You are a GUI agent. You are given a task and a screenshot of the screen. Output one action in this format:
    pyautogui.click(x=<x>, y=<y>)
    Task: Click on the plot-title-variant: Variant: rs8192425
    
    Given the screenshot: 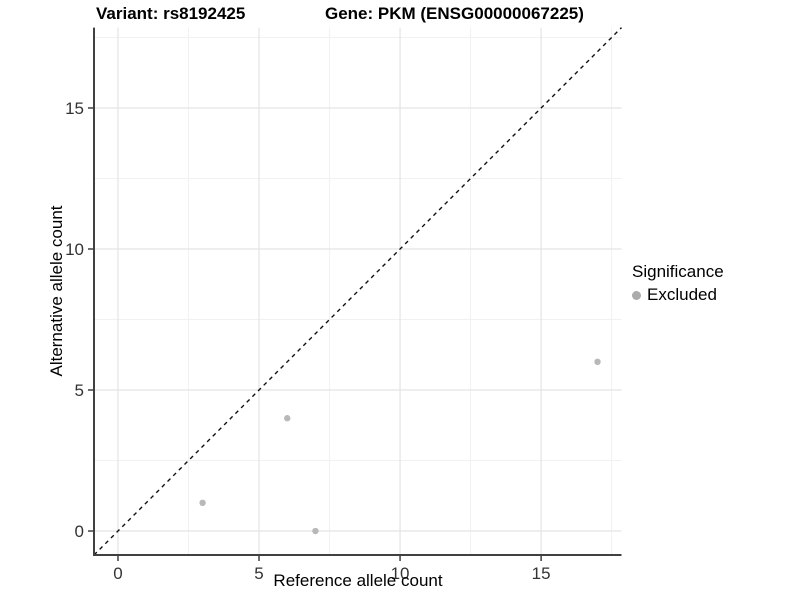 What is the action you would take?
    pyautogui.click(x=171, y=13)
    